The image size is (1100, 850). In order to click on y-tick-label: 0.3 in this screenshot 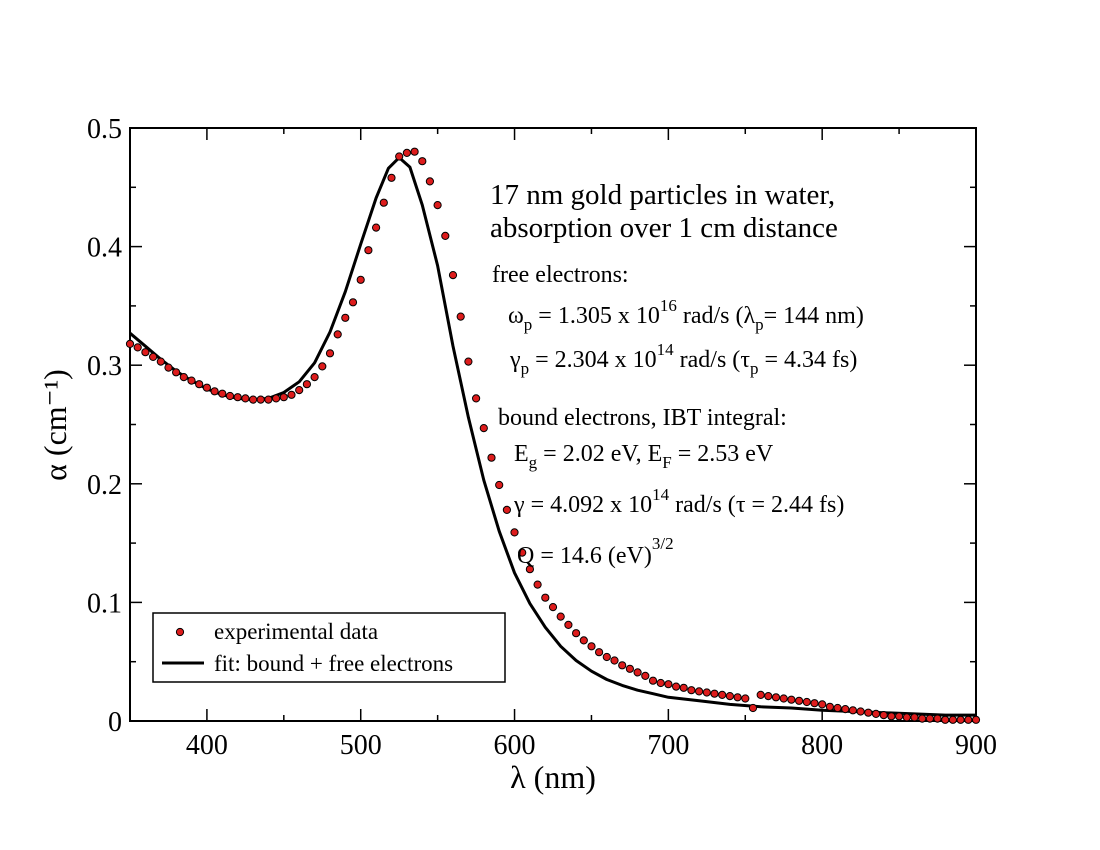, I will do `click(104, 366)`.